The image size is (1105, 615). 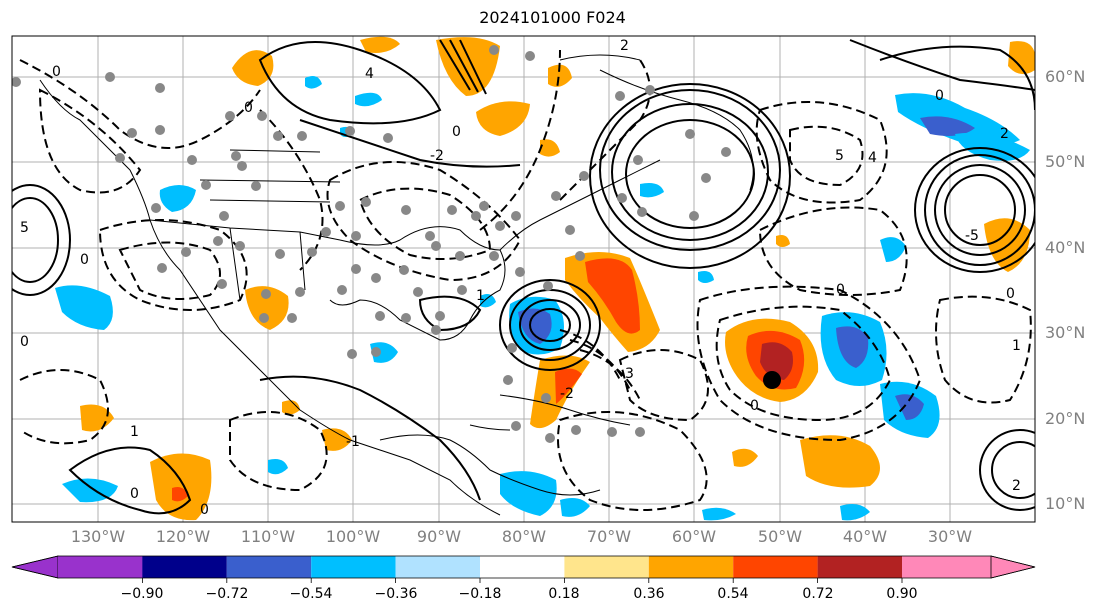 I want to click on lat-label: 10°N, so click(x=1065, y=503).